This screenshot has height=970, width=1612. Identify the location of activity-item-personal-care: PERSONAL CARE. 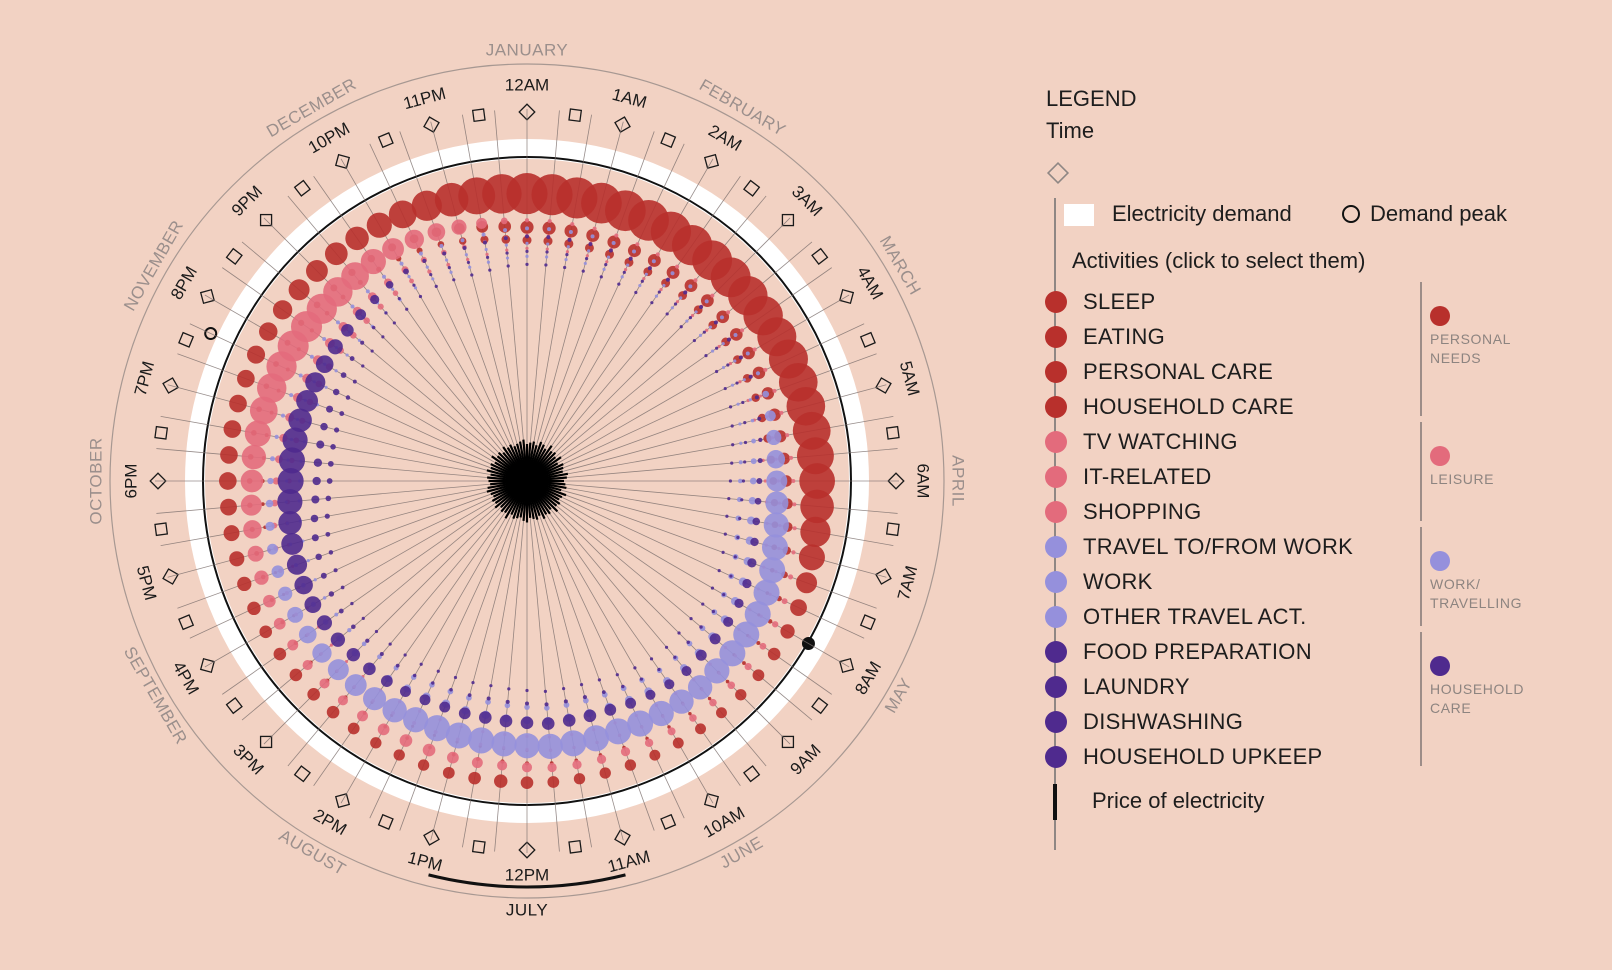
(1156, 372).